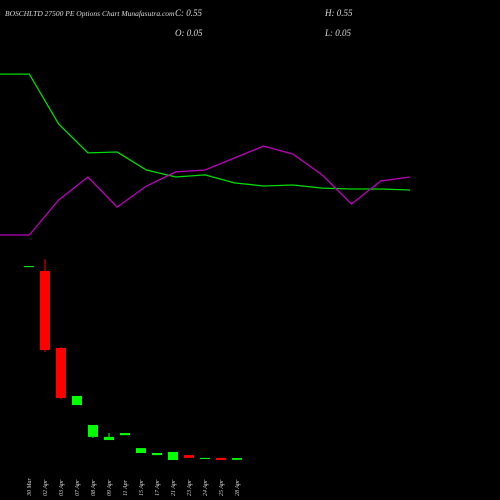 Image resolution: width=500 pixels, height=500 pixels. Describe the element at coordinates (189, 13) in the screenshot. I see `close-label: C: 0.55` at that location.